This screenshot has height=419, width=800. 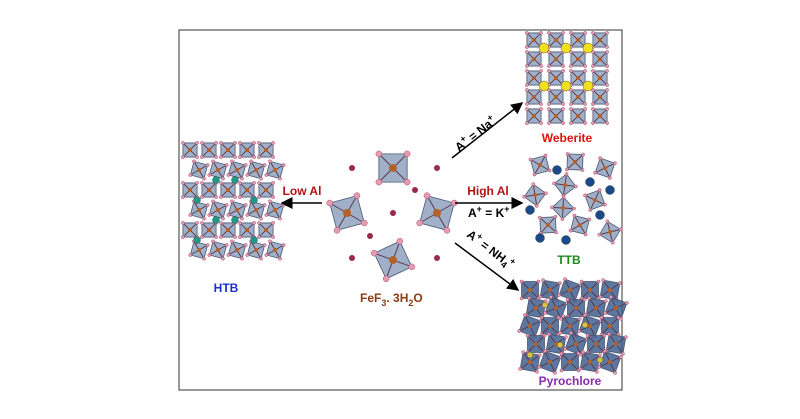 What do you see at coordinates (506, 209) in the screenshot?
I see `text-part: +` at bounding box center [506, 209].